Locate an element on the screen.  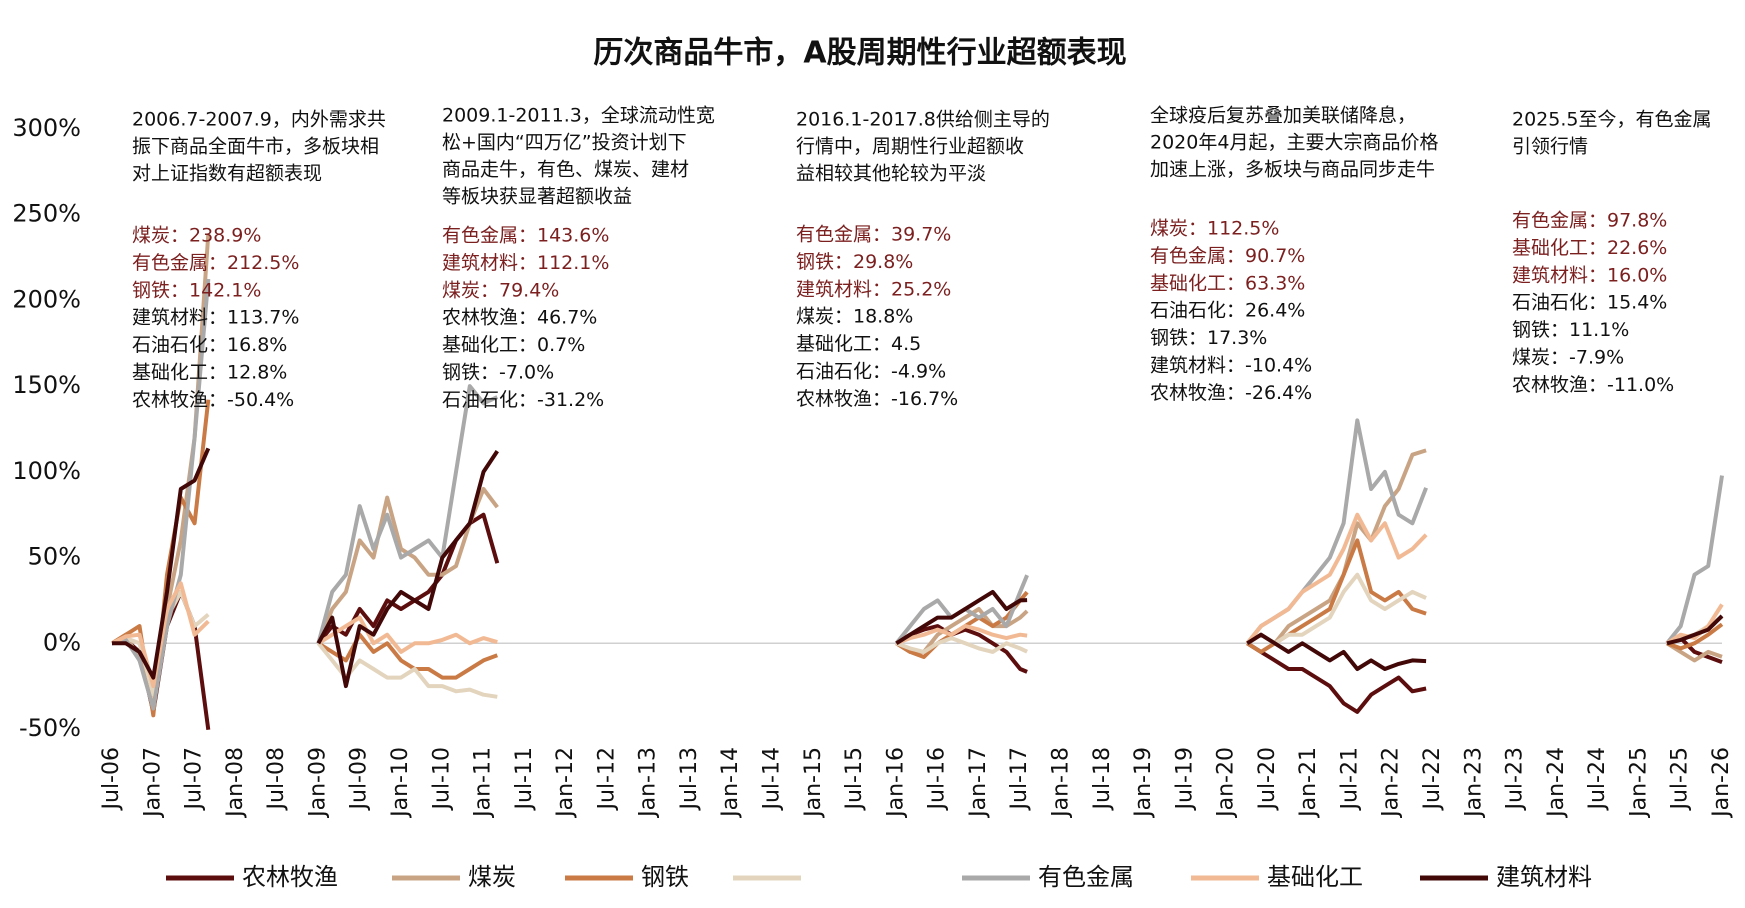
y-tick-label: 150% is located at coordinates (46, 385).